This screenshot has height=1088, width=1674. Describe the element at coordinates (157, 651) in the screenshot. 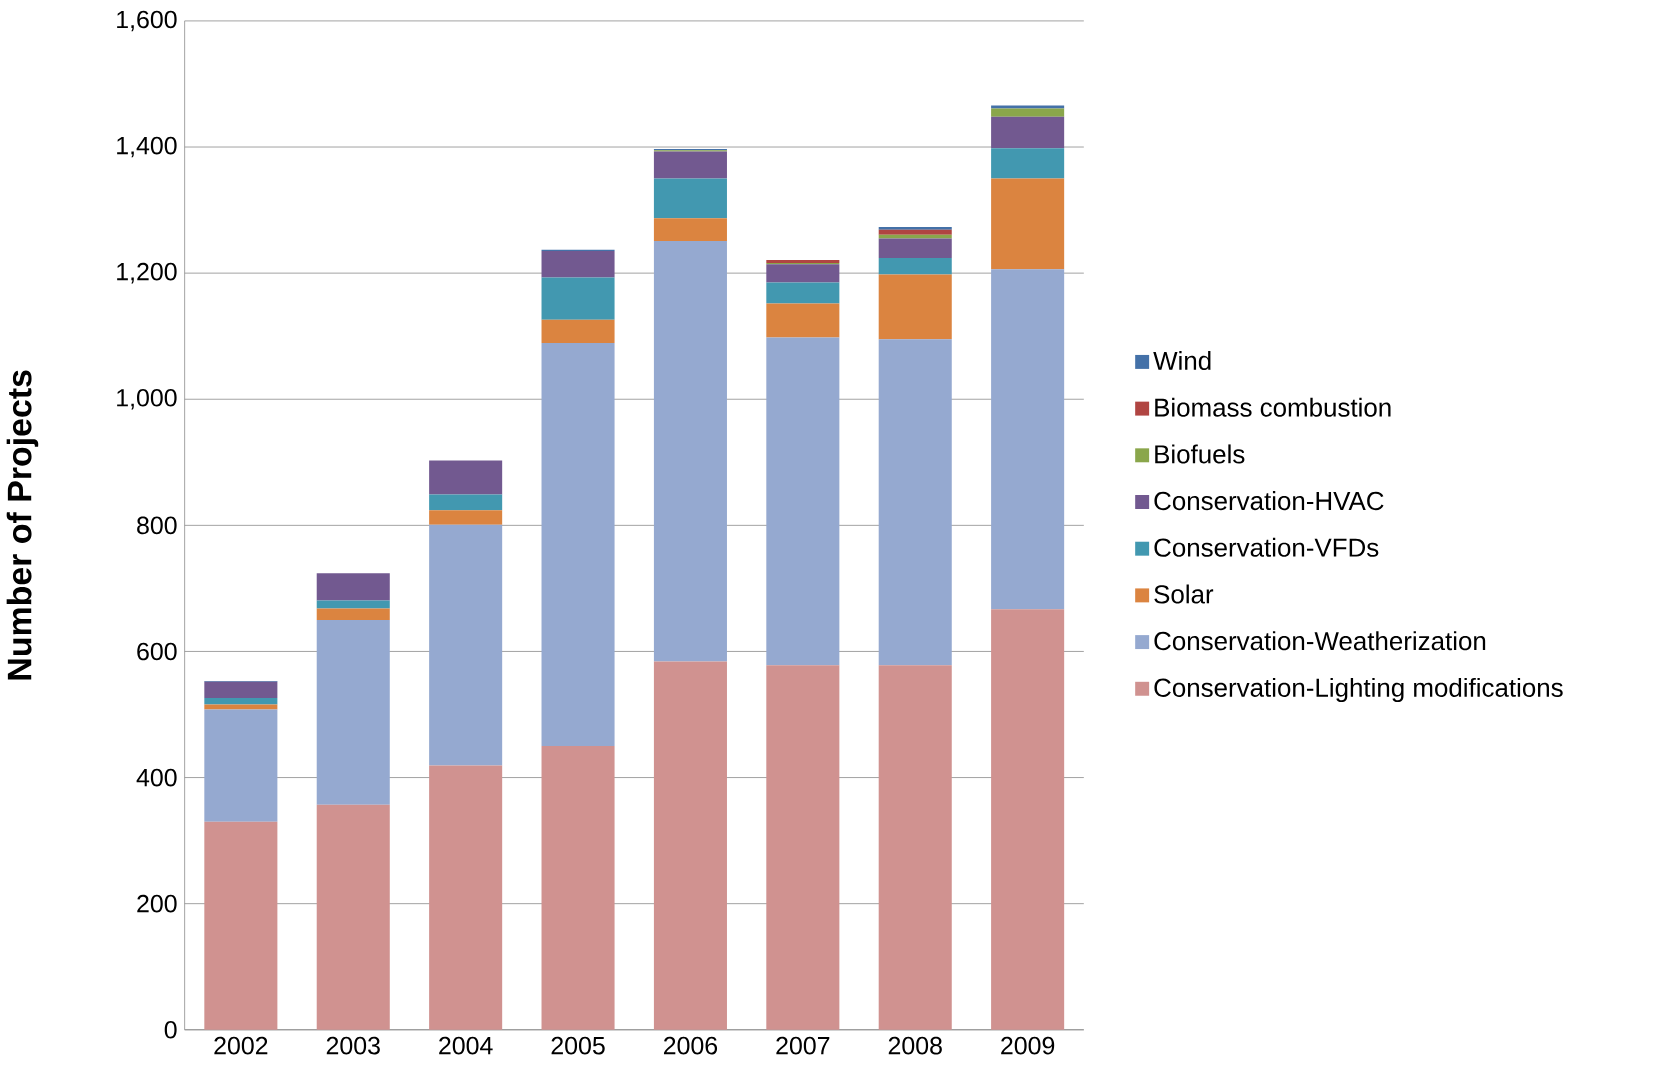

I see `y-tick-label: 600` at that location.